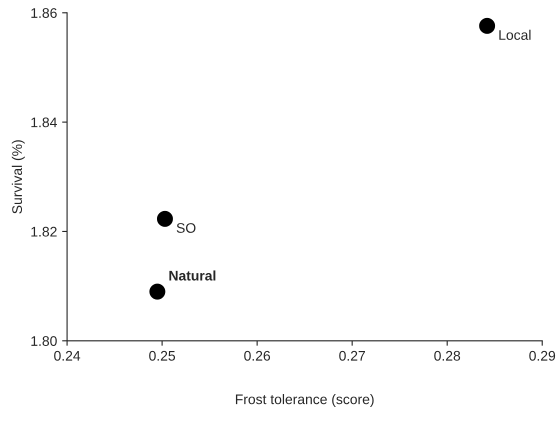 The width and height of the screenshot is (559, 426). What do you see at coordinates (162, 355) in the screenshot?
I see `x-tick-label: 0.25` at bounding box center [162, 355].